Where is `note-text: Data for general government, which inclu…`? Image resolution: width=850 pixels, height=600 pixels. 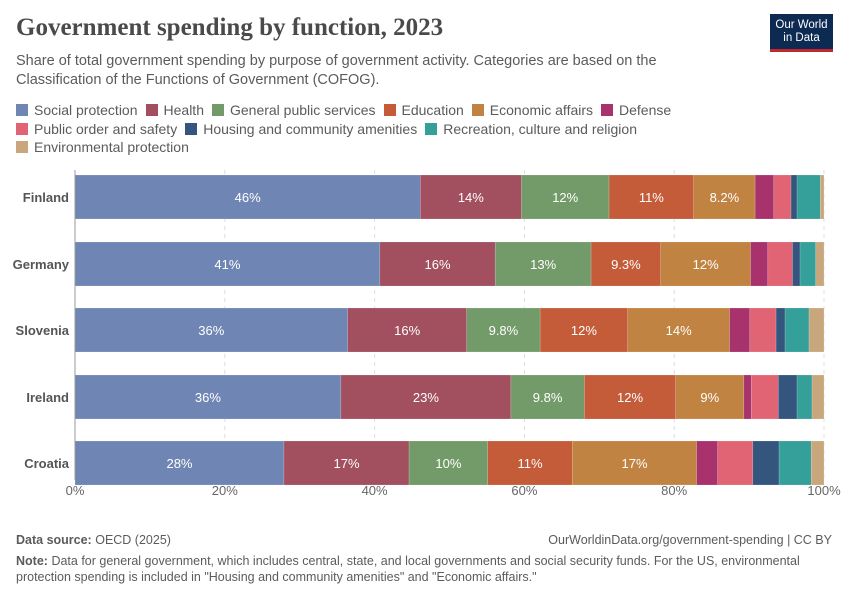
note-text: Data for general government, which inclu… is located at coordinates (408, 569).